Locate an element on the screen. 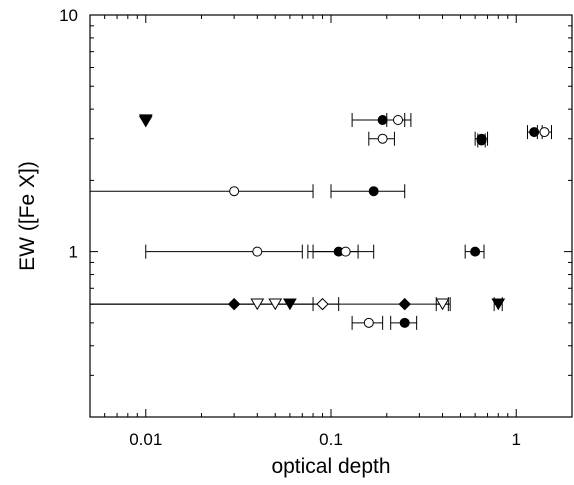 The image size is (574, 485). x-tick-label: 0.1 is located at coordinates (331, 439).